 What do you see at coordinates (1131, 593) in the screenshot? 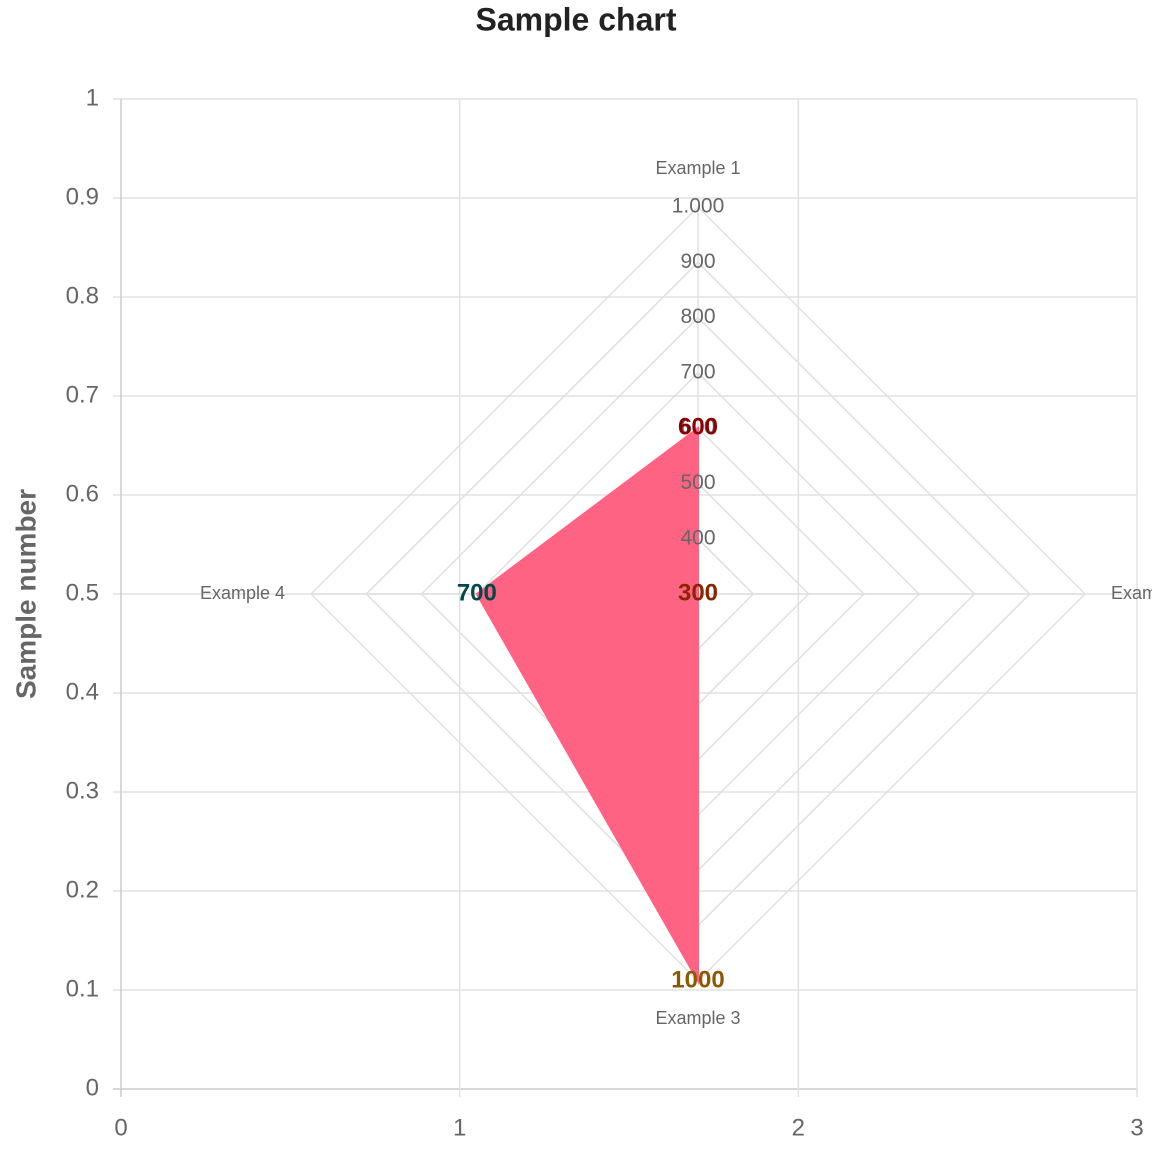
I see `category-label: Example 2` at bounding box center [1131, 593].